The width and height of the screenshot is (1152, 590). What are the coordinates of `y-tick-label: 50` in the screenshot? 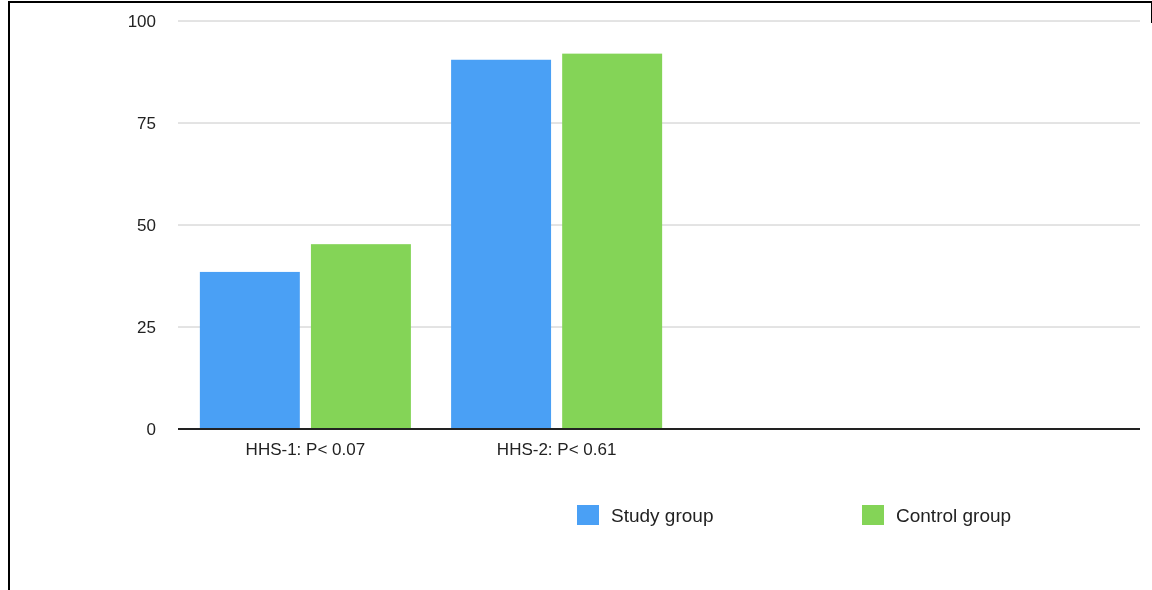 It's located at (146, 225).